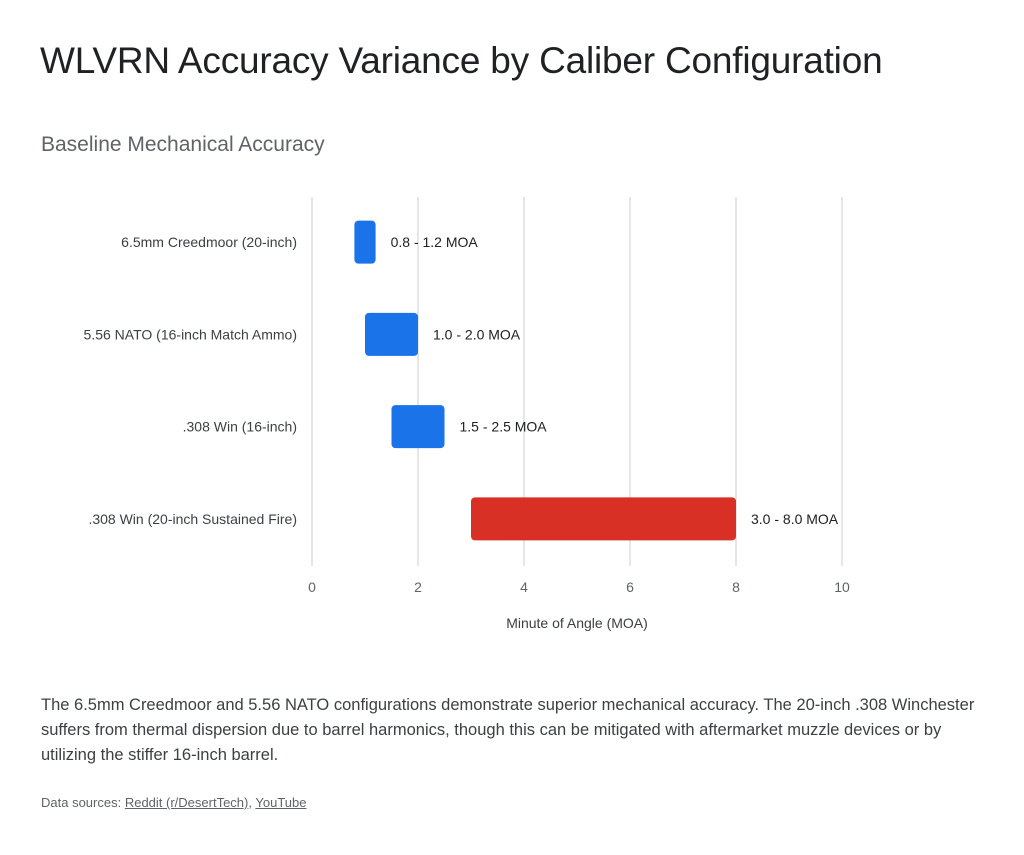  I want to click on data-label: 1.0 - 2.0 MOA, so click(477, 334).